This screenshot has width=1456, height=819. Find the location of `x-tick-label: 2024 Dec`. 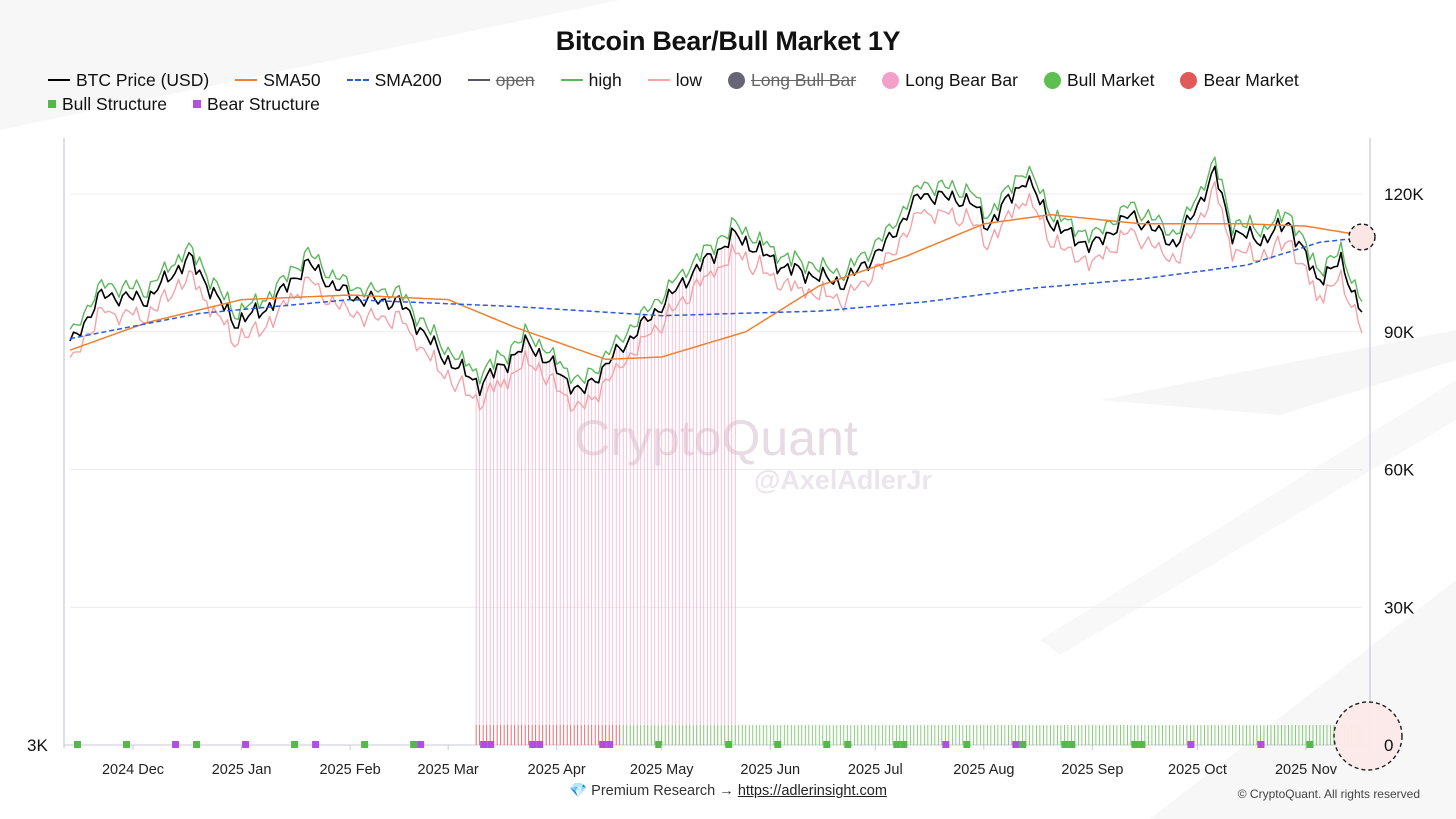

x-tick-label: 2024 Dec is located at coordinates (133, 770).